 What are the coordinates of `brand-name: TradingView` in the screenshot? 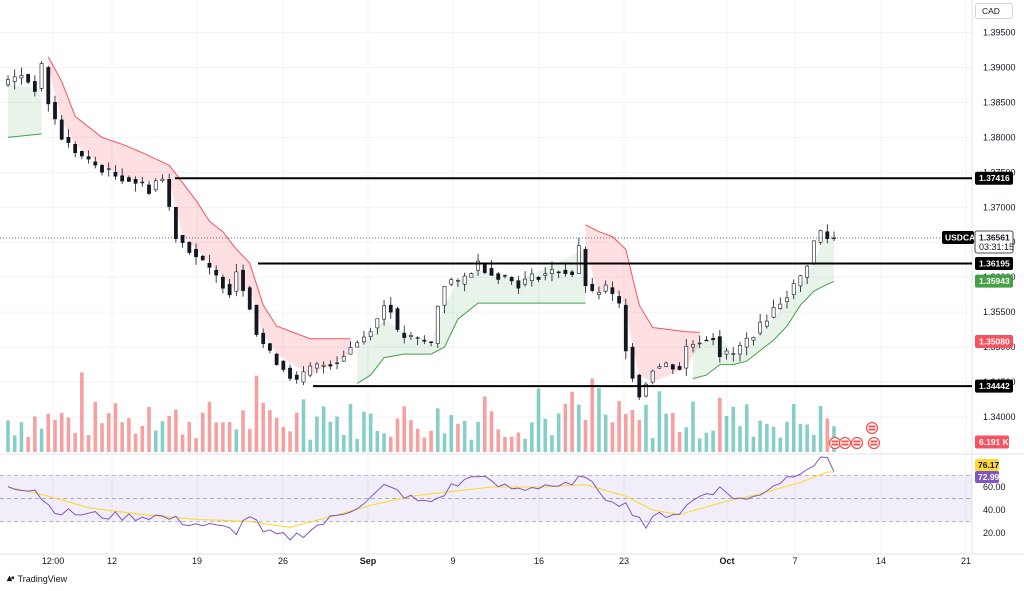 It's located at (42, 578).